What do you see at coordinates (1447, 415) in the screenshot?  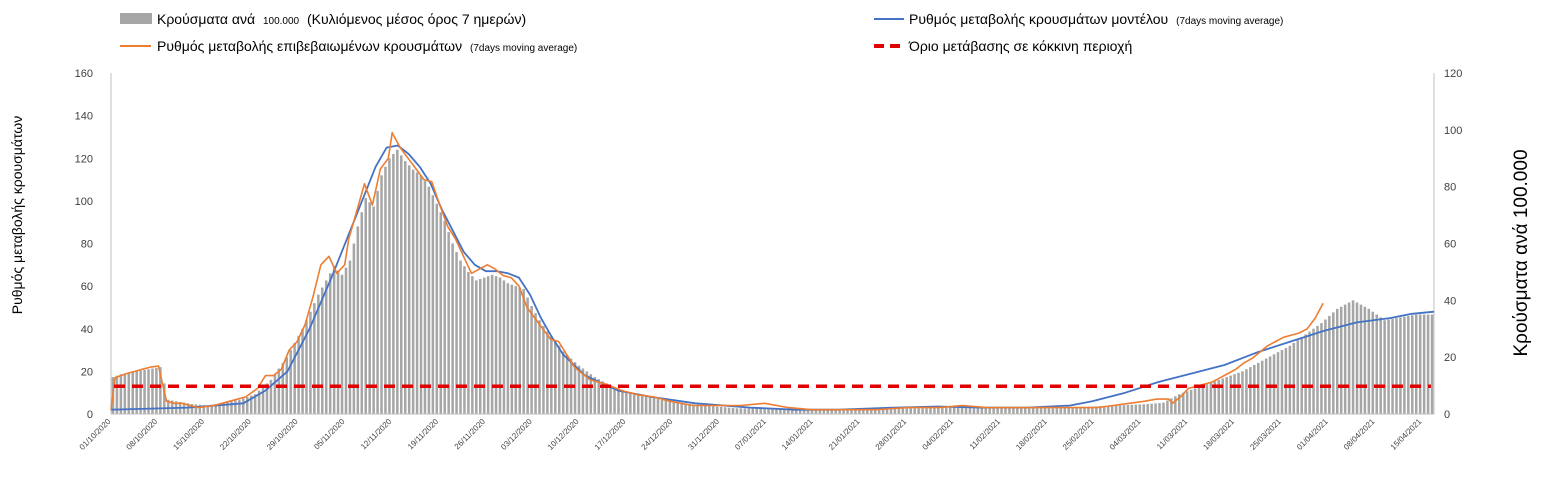 I see `y-right-tick-label: 0` at bounding box center [1447, 415].